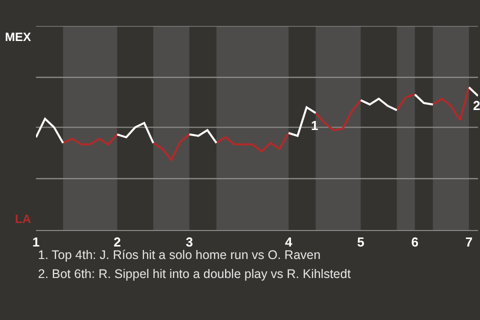  Describe the element at coordinates (36, 242) in the screenshot. I see `x-tick-label: 1` at that location.